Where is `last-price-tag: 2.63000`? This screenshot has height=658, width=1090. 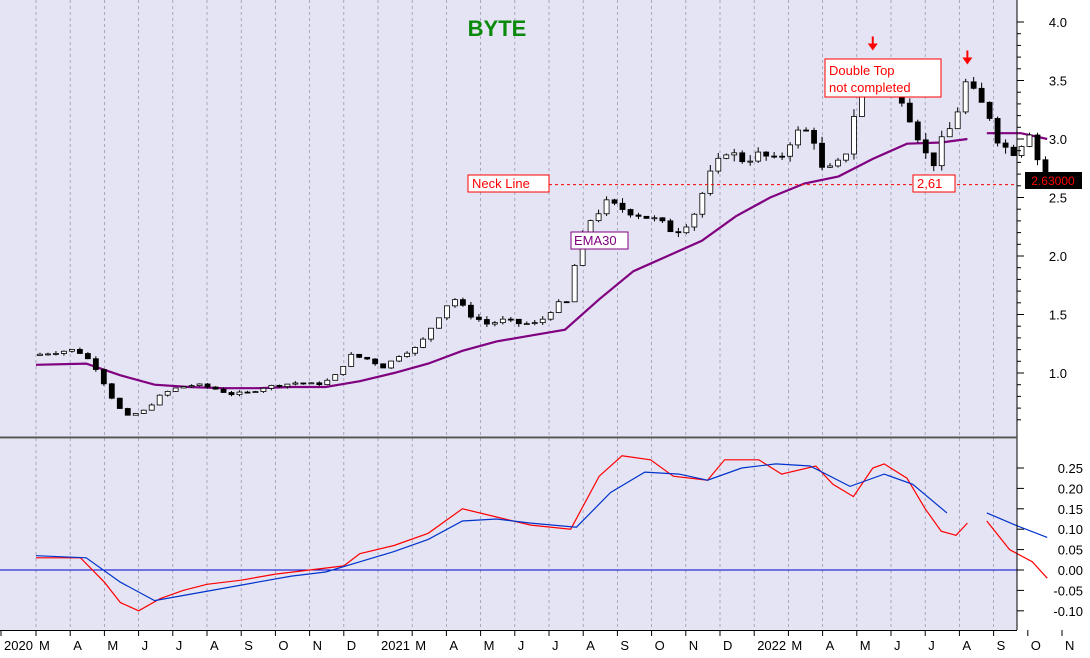 last-price-tag: 2.63000 is located at coordinates (1053, 180).